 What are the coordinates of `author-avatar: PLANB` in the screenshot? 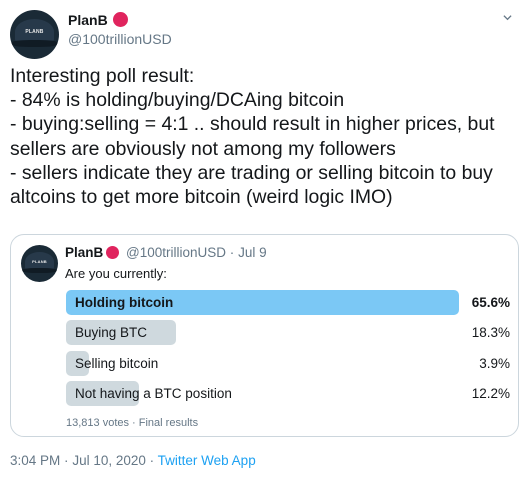 It's located at (34, 34).